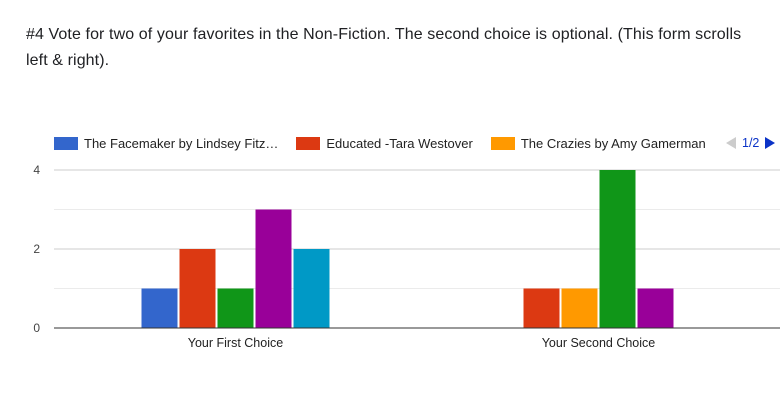 Image resolution: width=780 pixels, height=407 pixels. Describe the element at coordinates (197, 288) in the screenshot. I see `bar-series-2-first-choice` at that location.